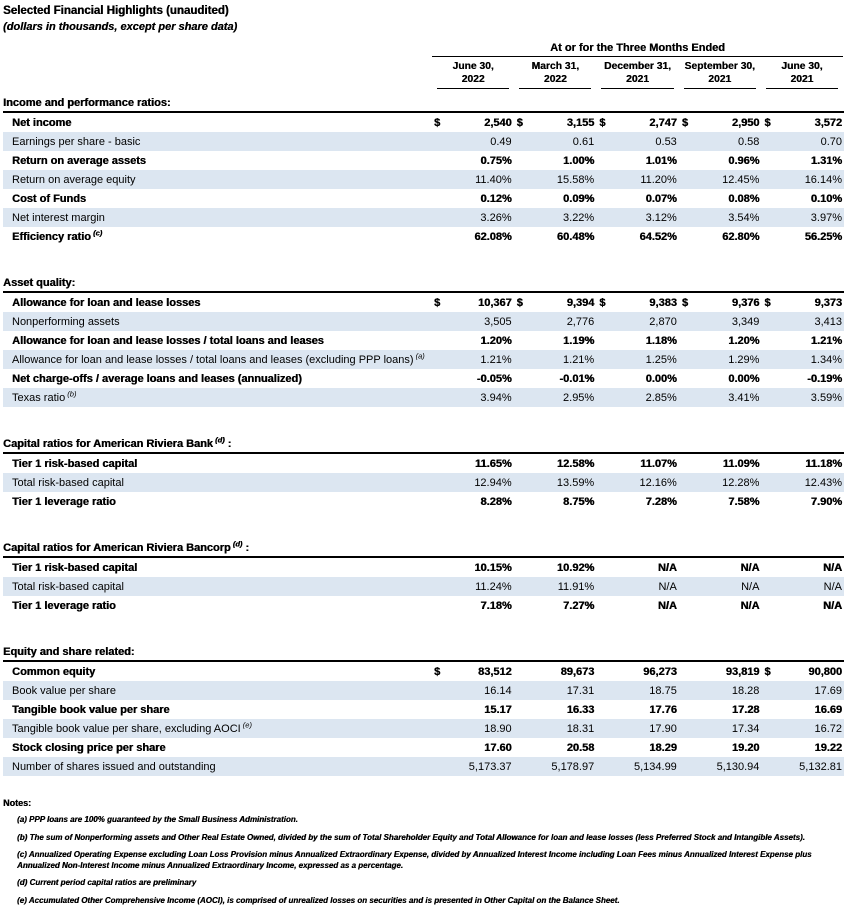  Describe the element at coordinates (561, 303) in the screenshot. I see `cell-value: 9,394` at that location.